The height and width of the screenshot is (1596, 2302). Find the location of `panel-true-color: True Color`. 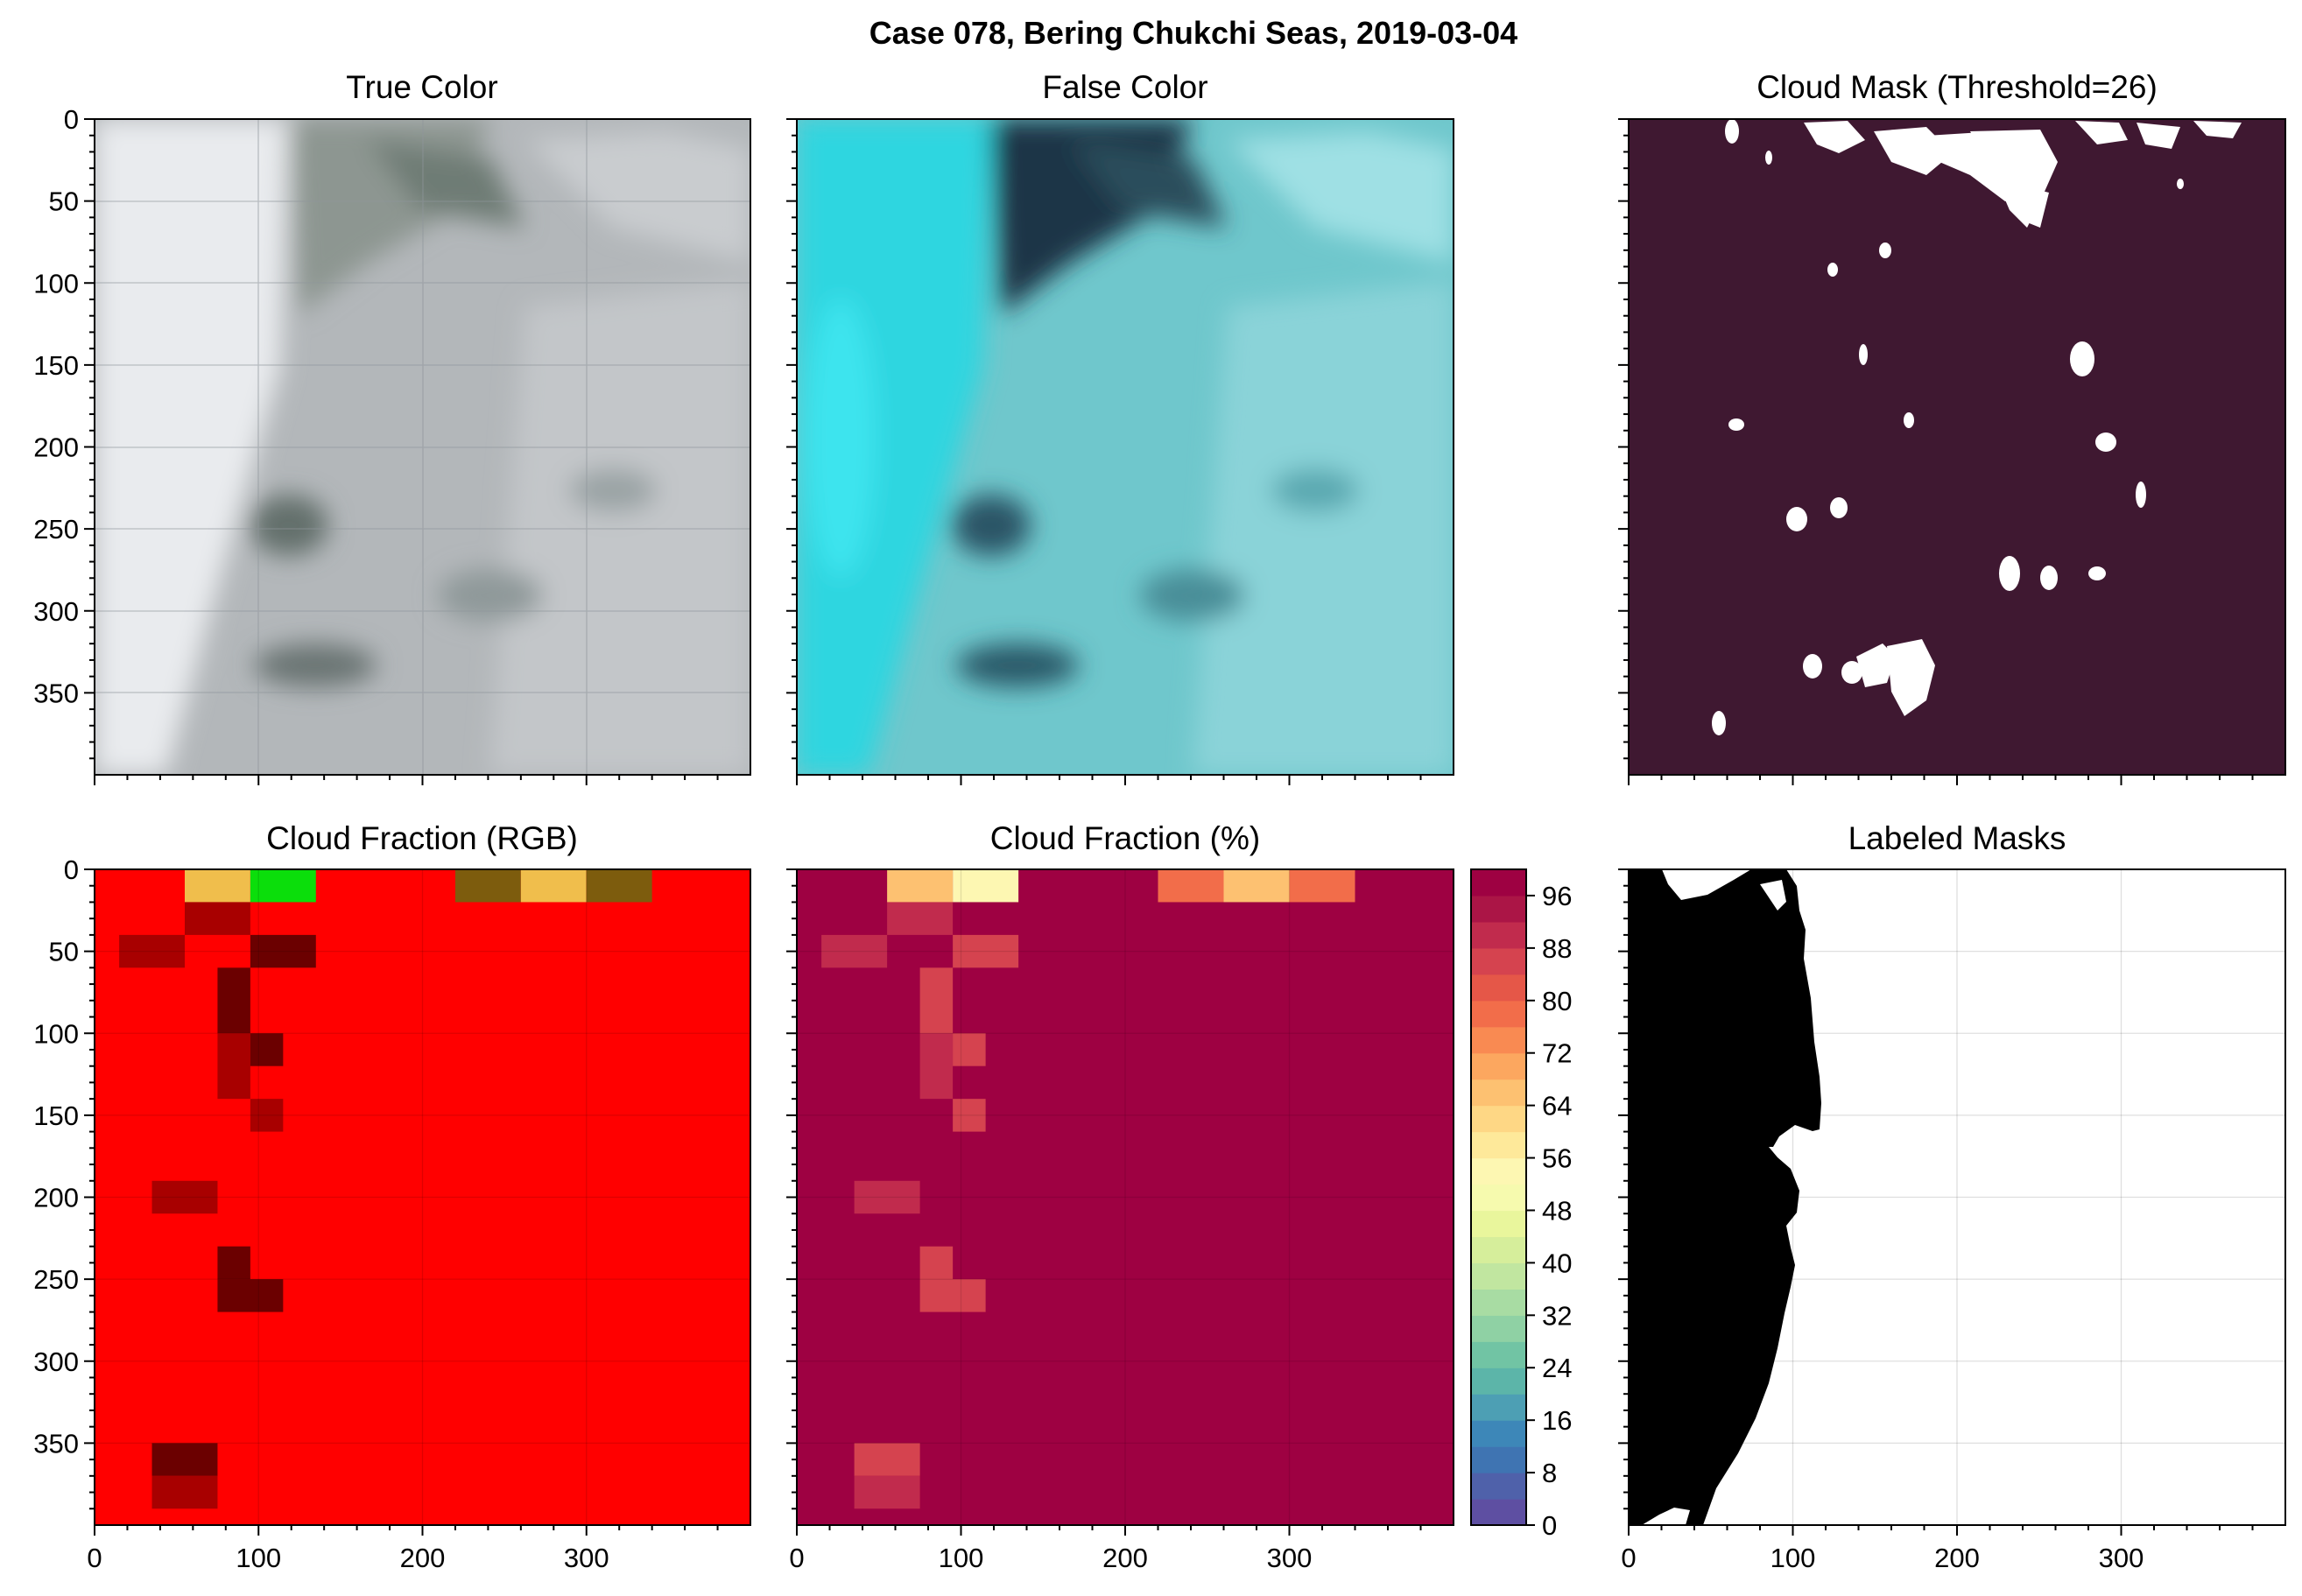

panel-true-color: True Color is located at coordinates (392, 427).